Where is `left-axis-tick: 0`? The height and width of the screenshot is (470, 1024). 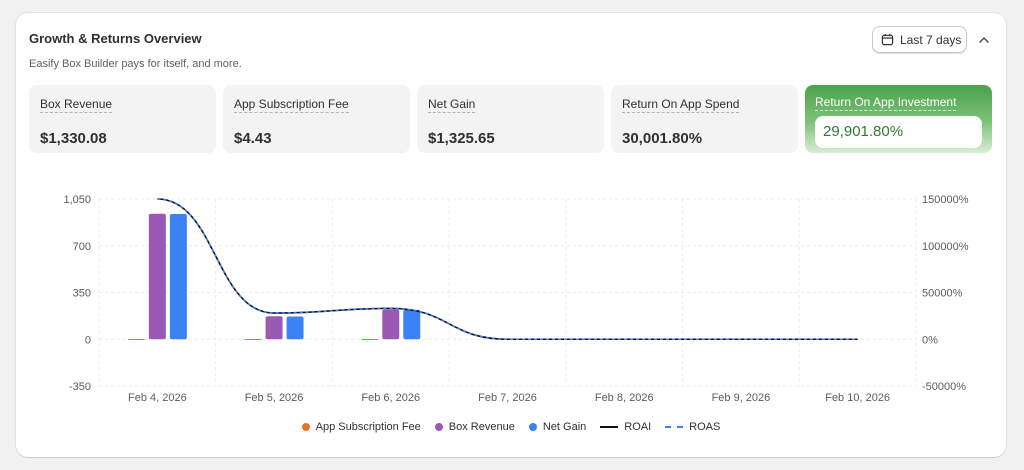 left-axis-tick: 0 is located at coordinates (88, 340).